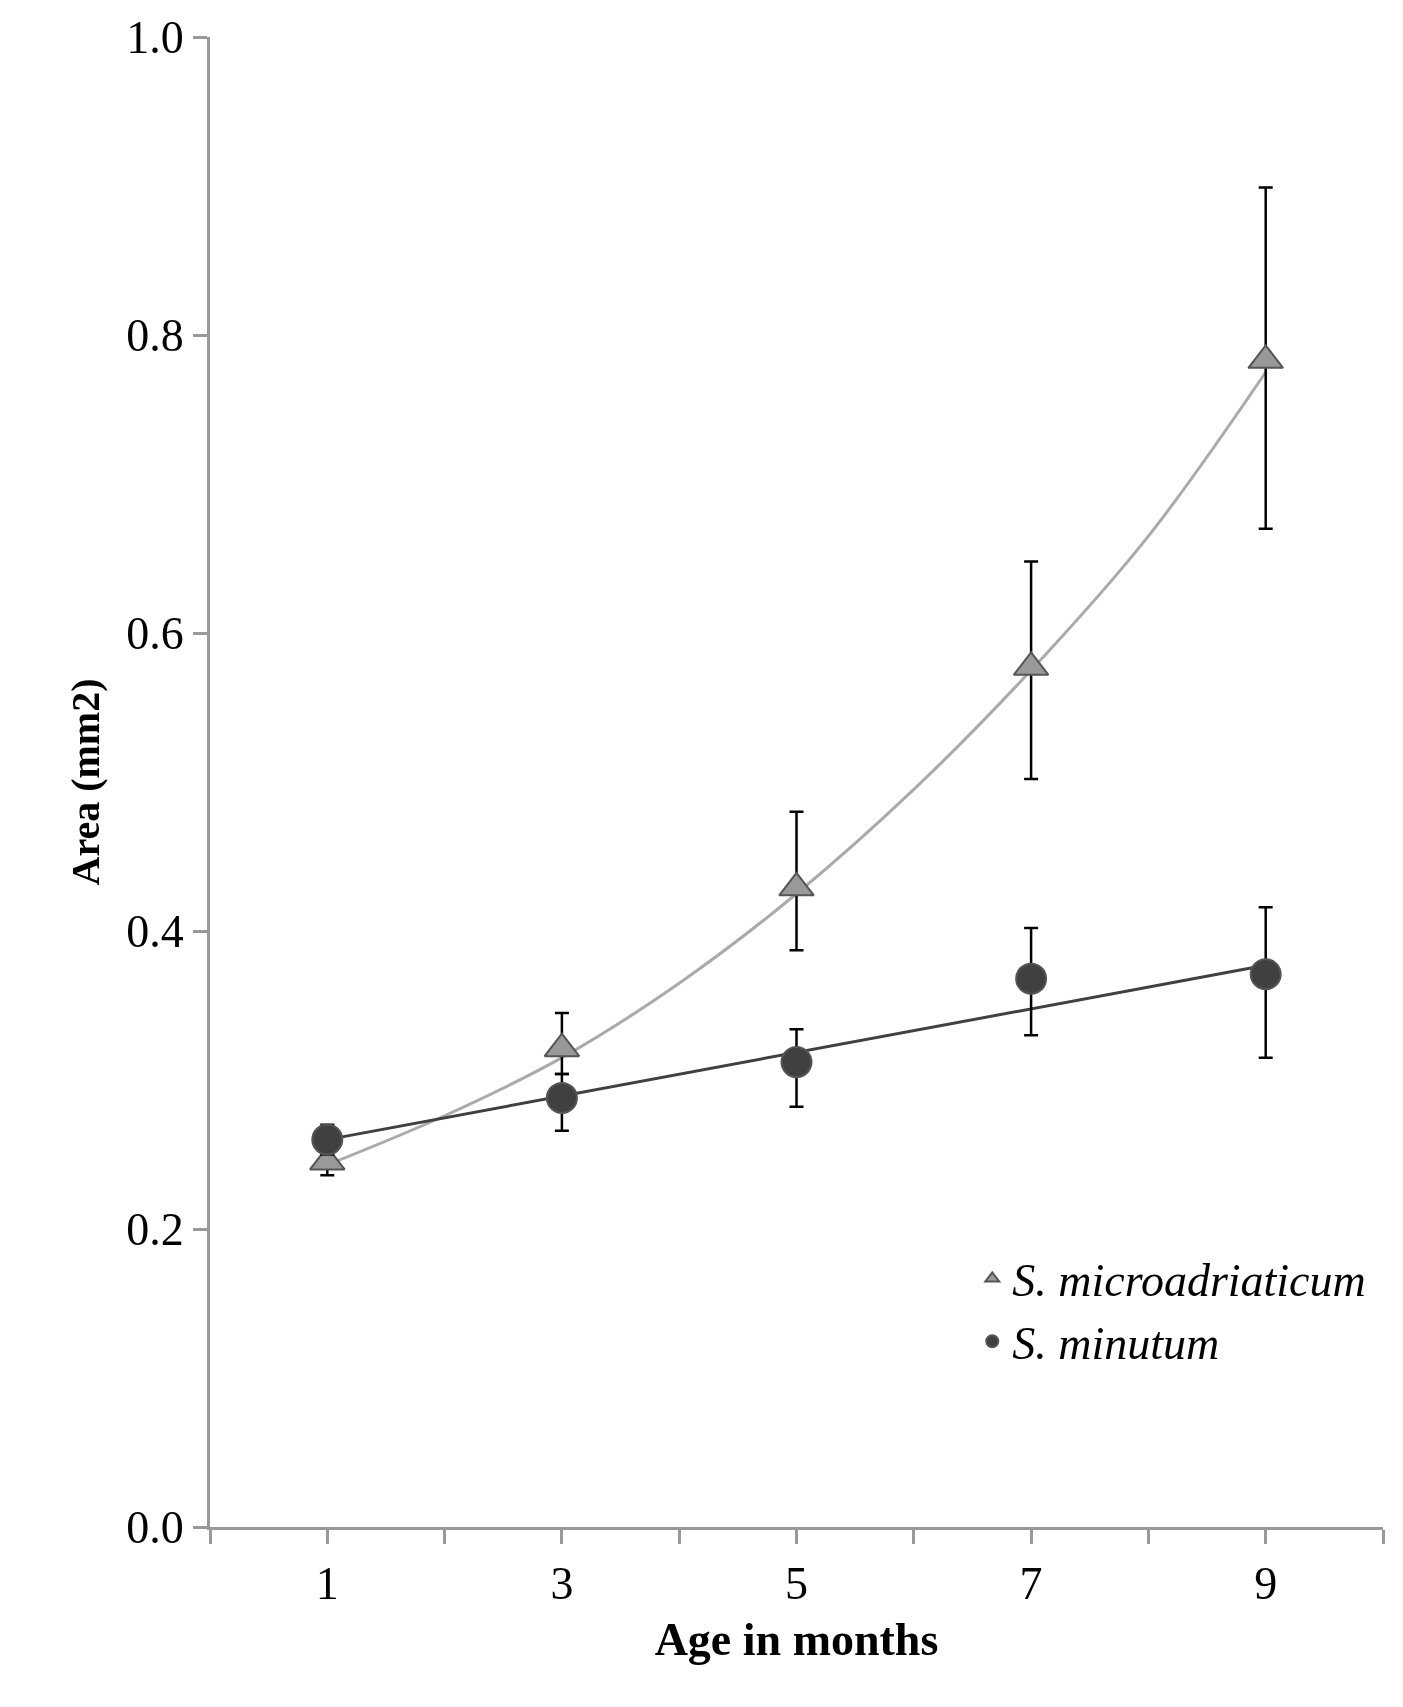  Describe the element at coordinates (796, 1639) in the screenshot. I see `x-axis-title: Age in months` at that location.